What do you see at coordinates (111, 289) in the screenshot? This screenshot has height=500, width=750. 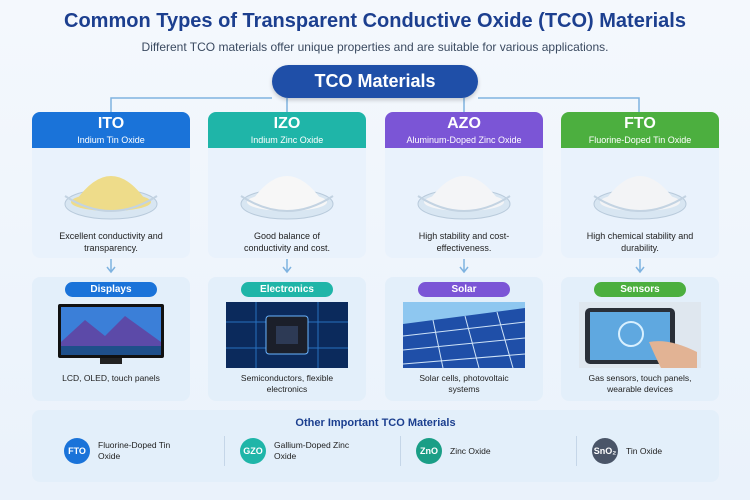 I see `application-label: Displays` at bounding box center [111, 289].